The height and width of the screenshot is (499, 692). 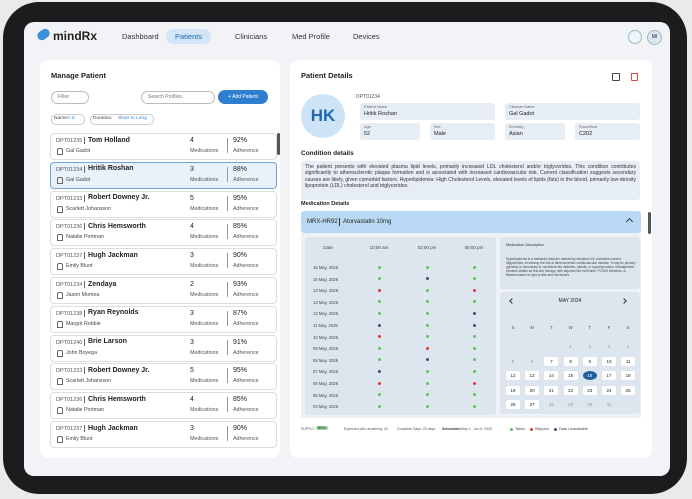 I want to click on adherence: 92%, so click(x=240, y=140).